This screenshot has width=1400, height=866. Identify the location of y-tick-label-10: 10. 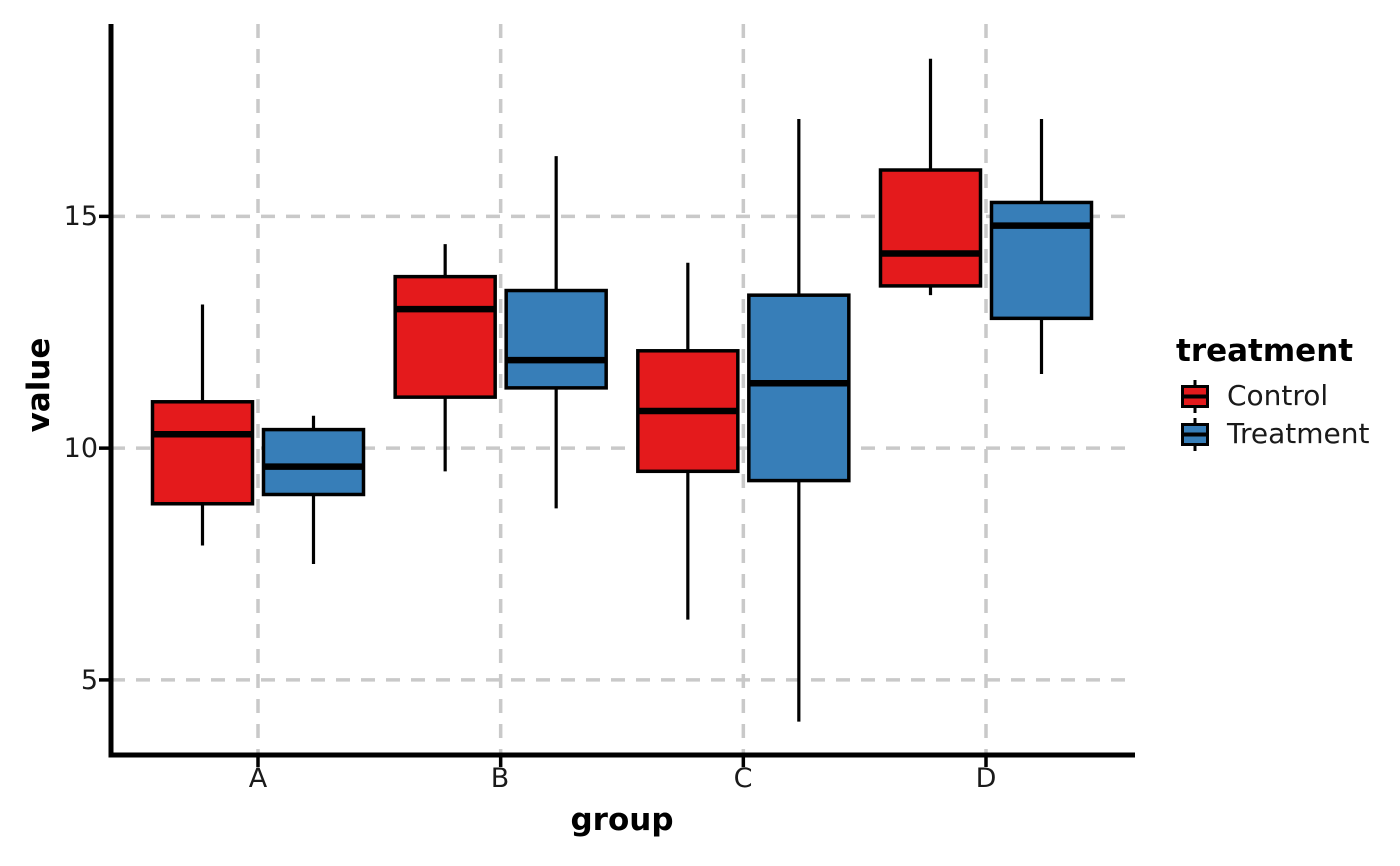
(80, 448).